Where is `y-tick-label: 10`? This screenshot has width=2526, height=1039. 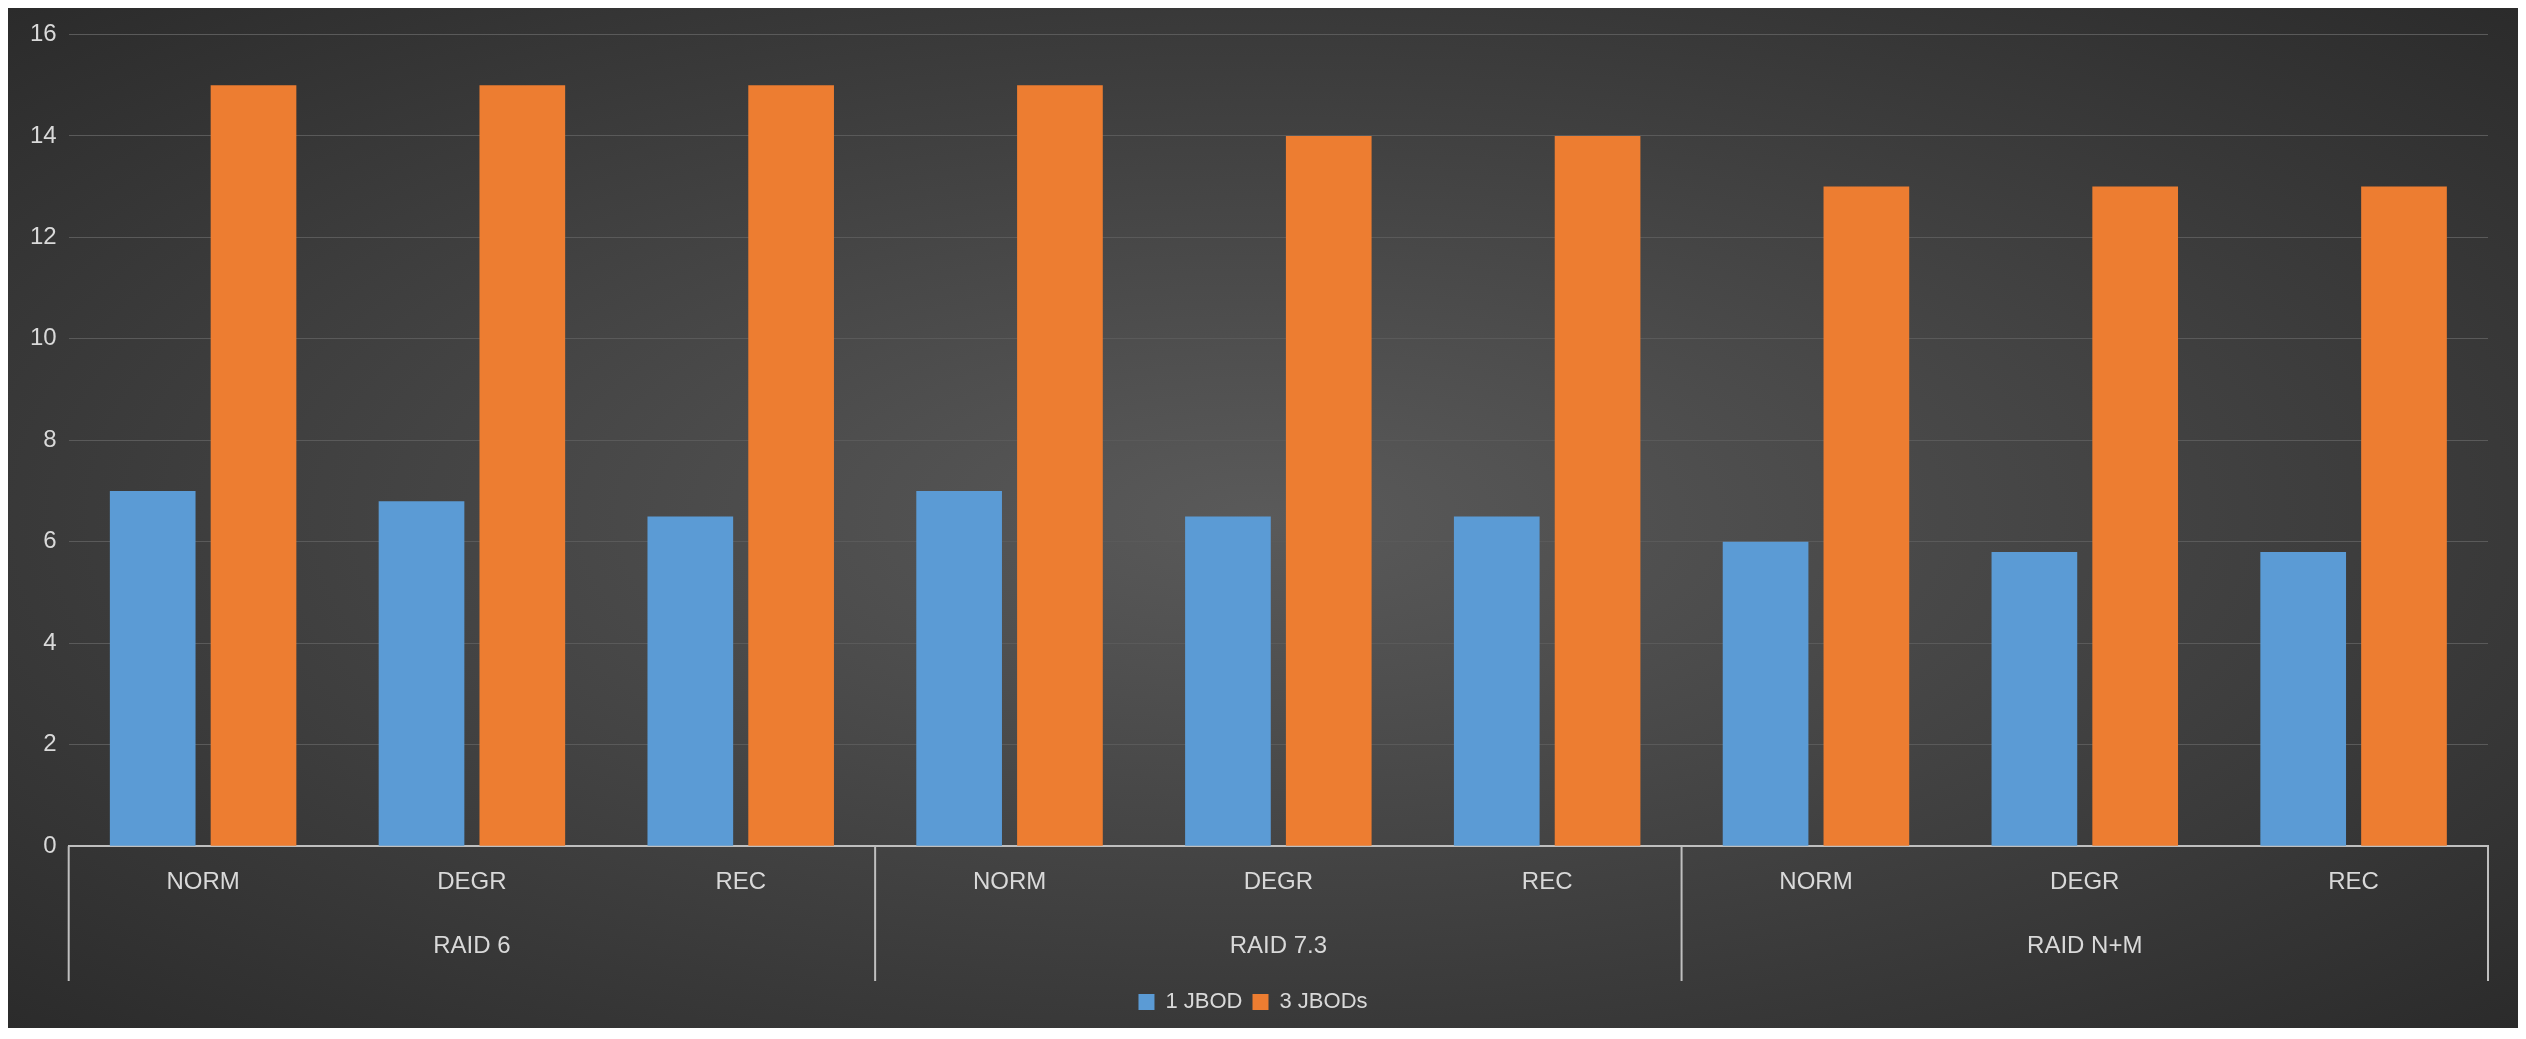 y-tick-label: 10 is located at coordinates (43, 337).